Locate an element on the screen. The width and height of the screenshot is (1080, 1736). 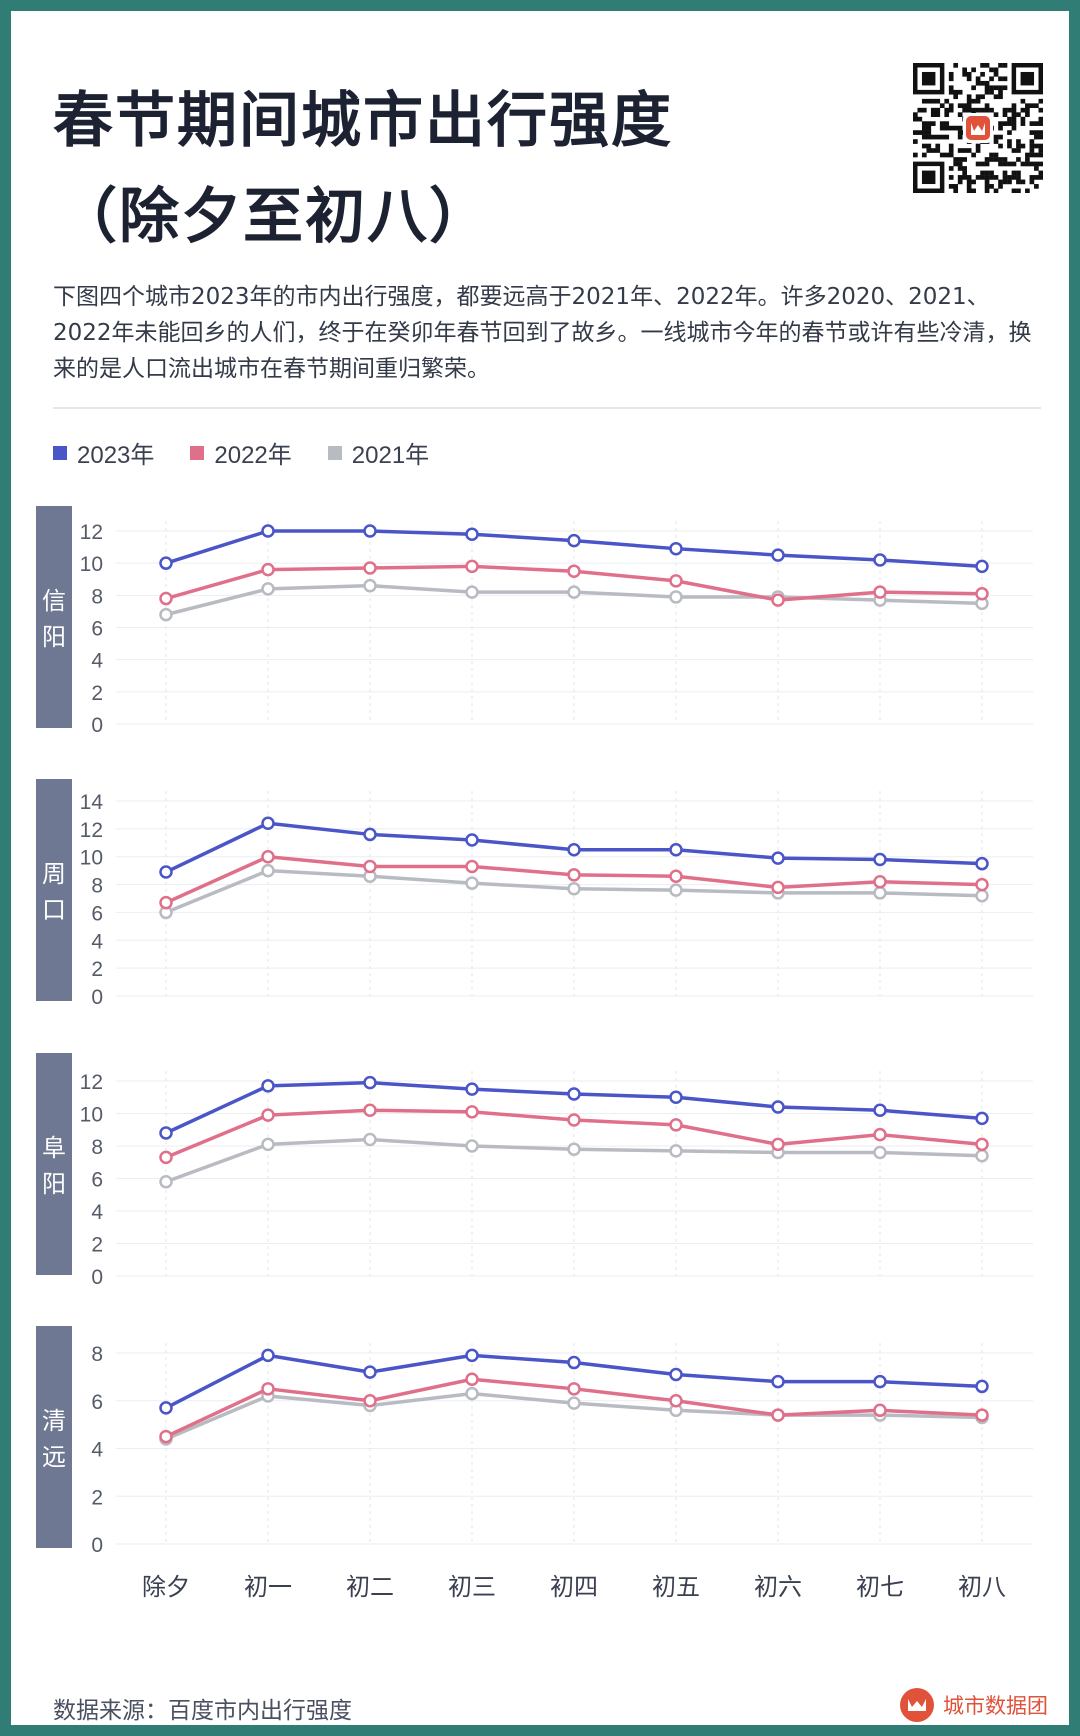
legend-swatch-2021 is located at coordinates (334, 452).